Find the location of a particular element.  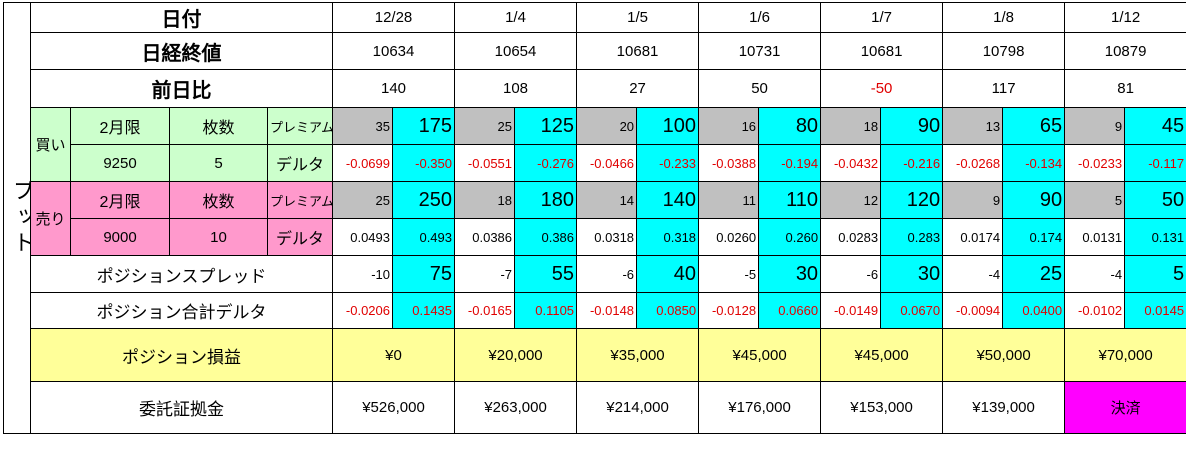

sell-premium-value: 140 is located at coordinates (668, 200).